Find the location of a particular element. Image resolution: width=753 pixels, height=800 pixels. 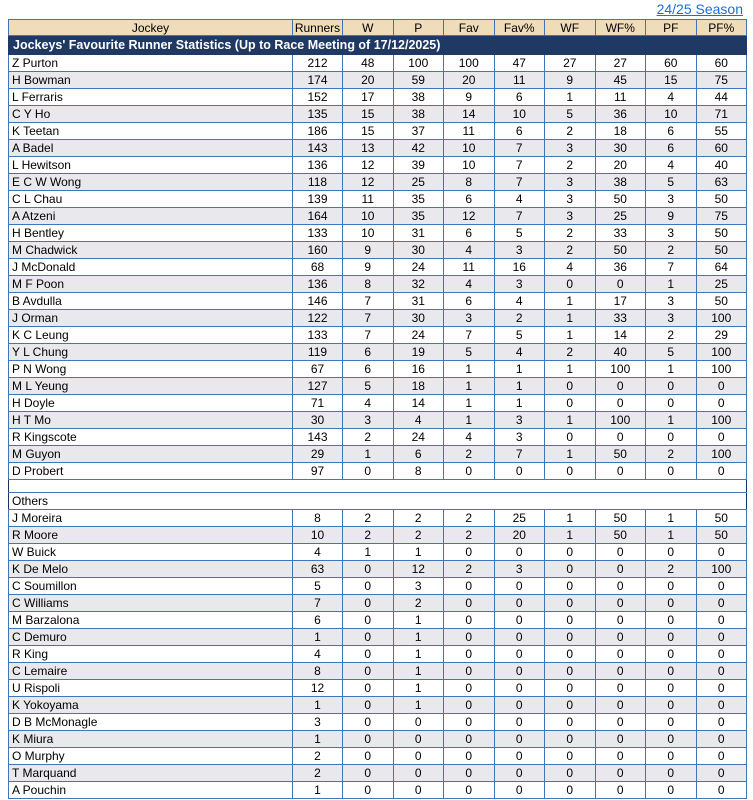

stat-cell: 39 is located at coordinates (418, 165).